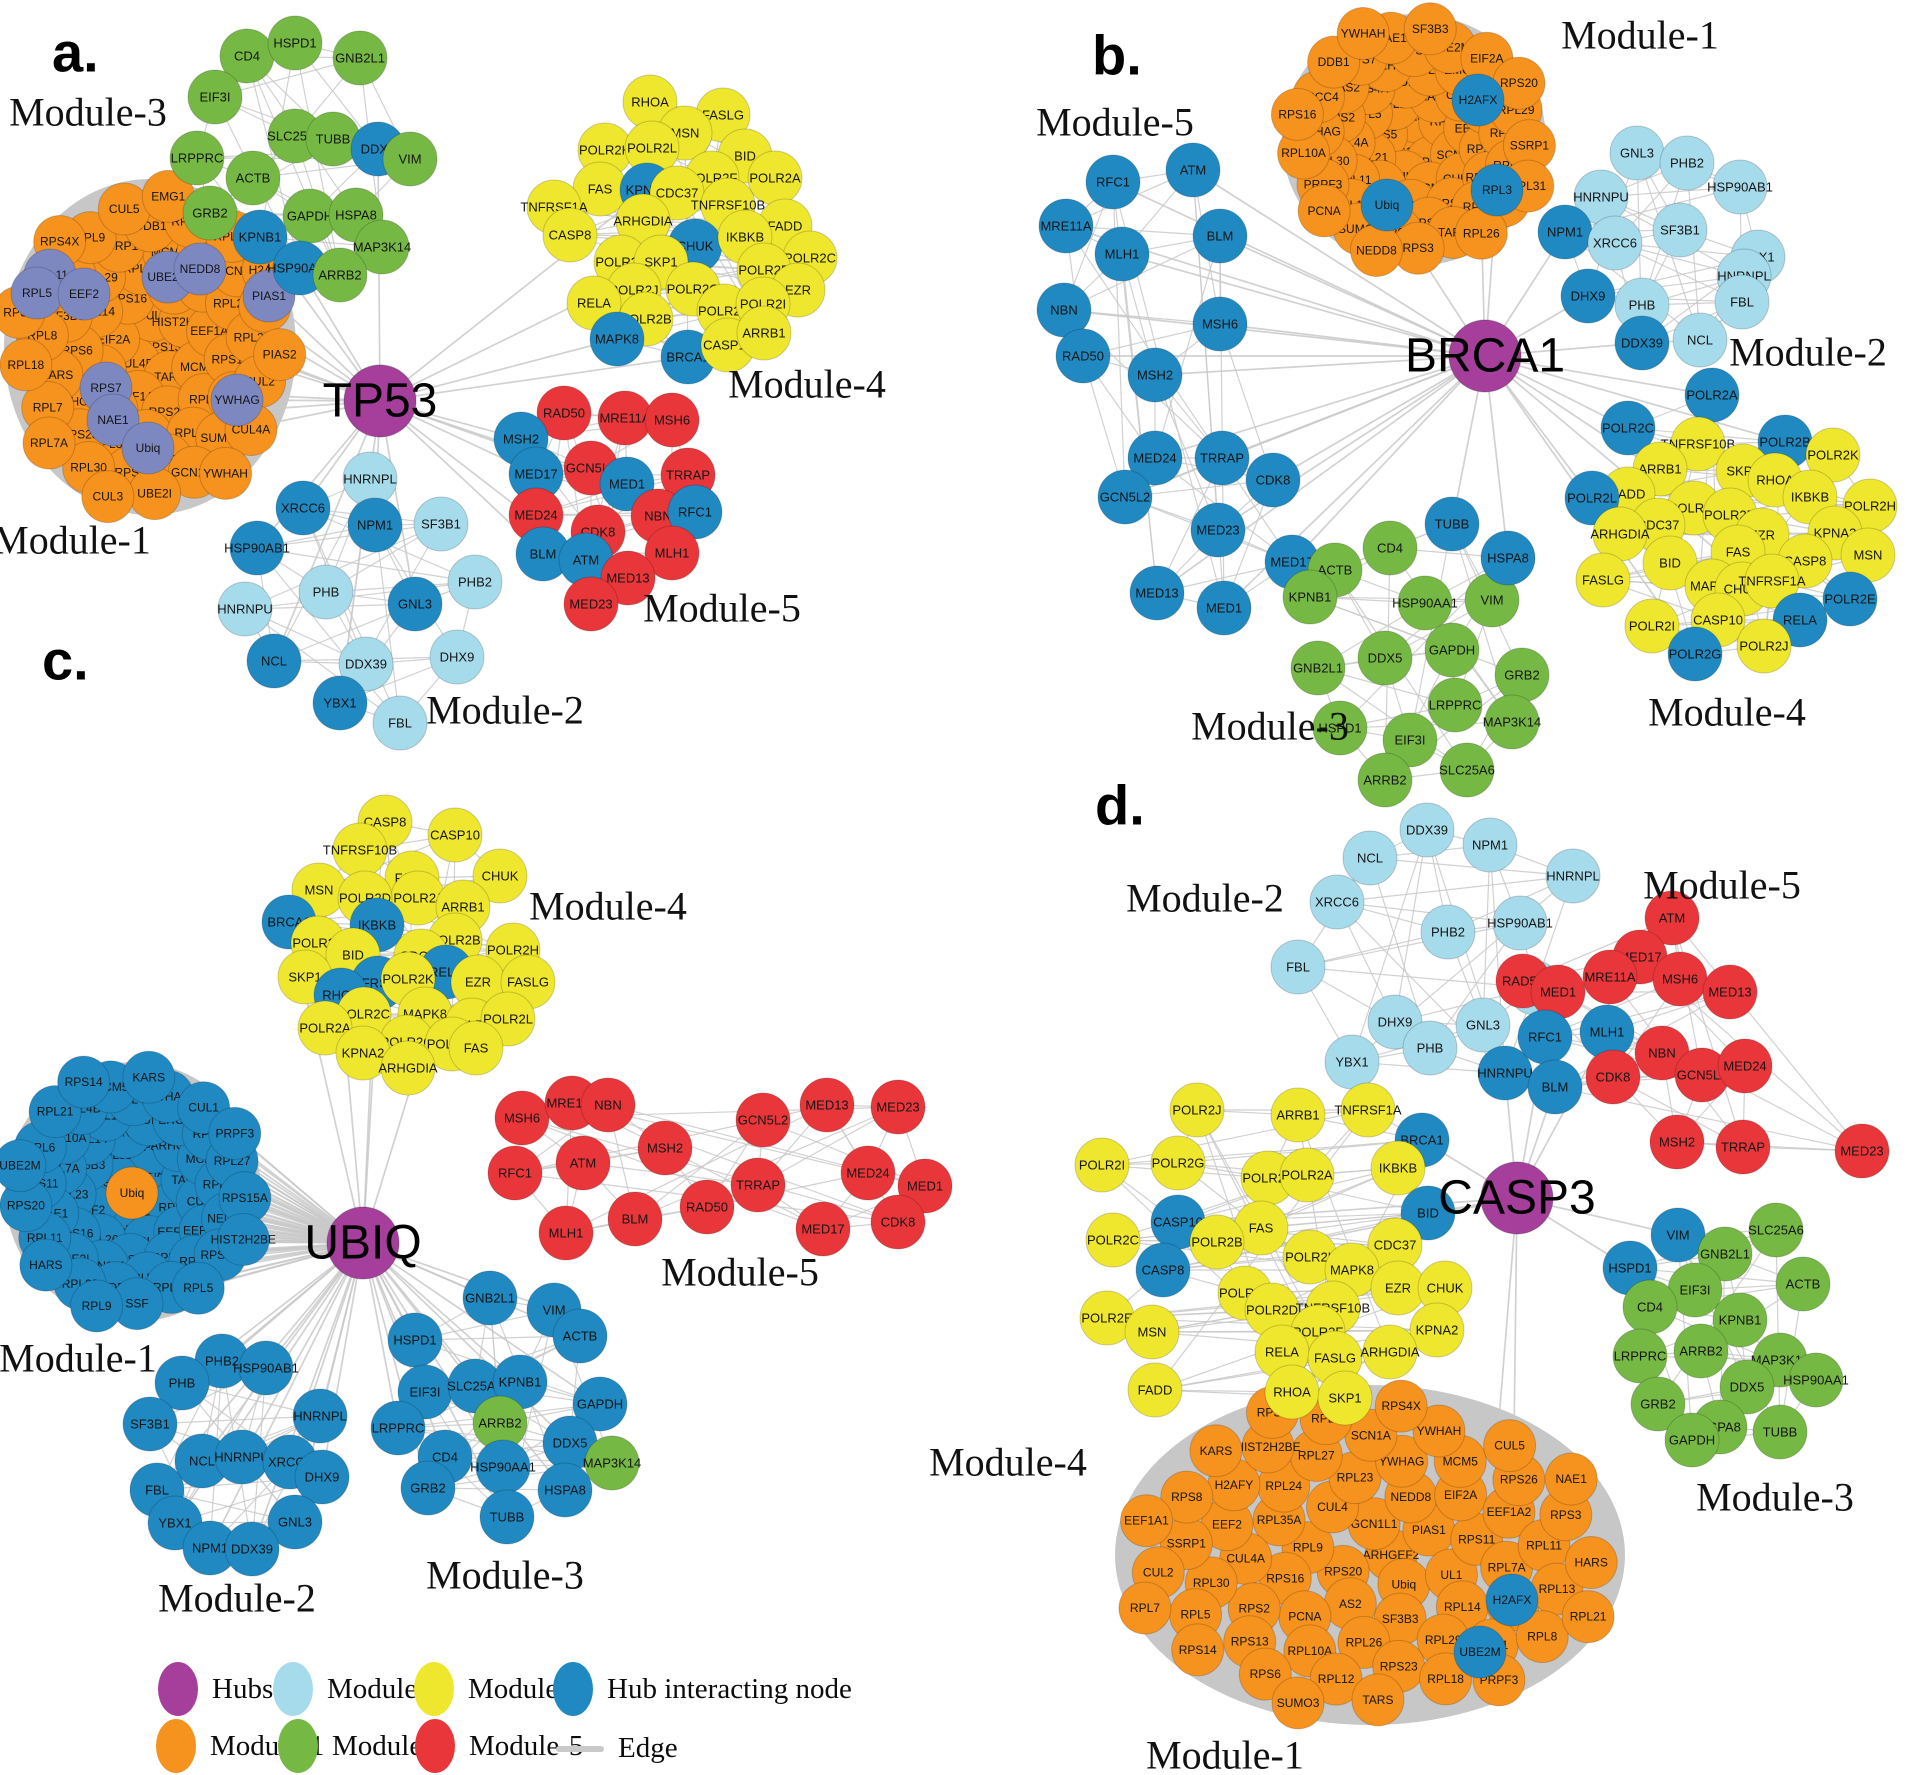 This screenshot has height=1775, width=1923. What do you see at coordinates (148, 1077) in the screenshot?
I see `node-label: KARS` at bounding box center [148, 1077].